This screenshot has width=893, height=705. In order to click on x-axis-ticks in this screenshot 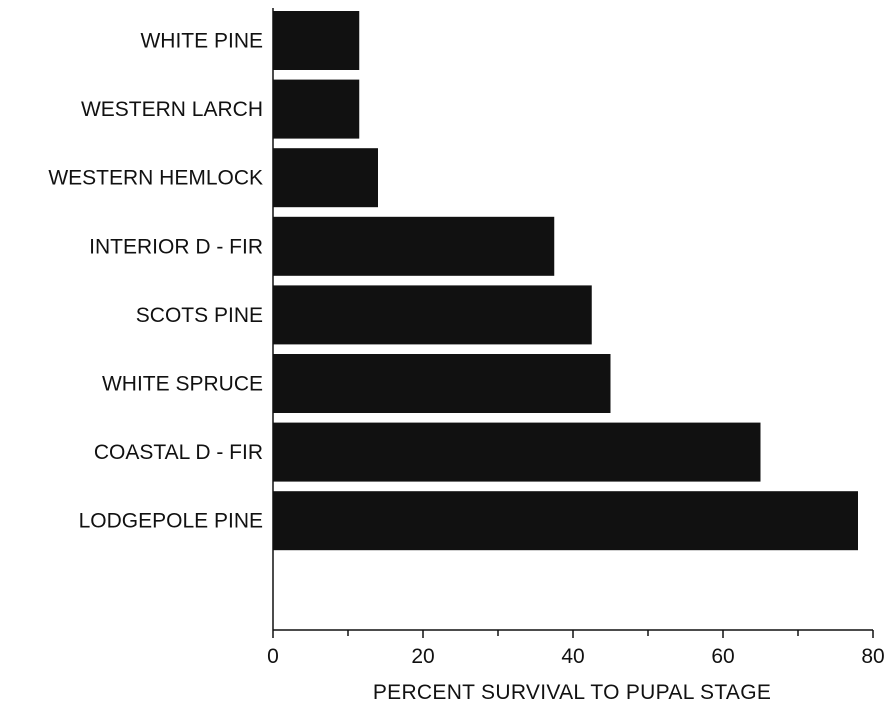, I will do `click(573, 634)`.